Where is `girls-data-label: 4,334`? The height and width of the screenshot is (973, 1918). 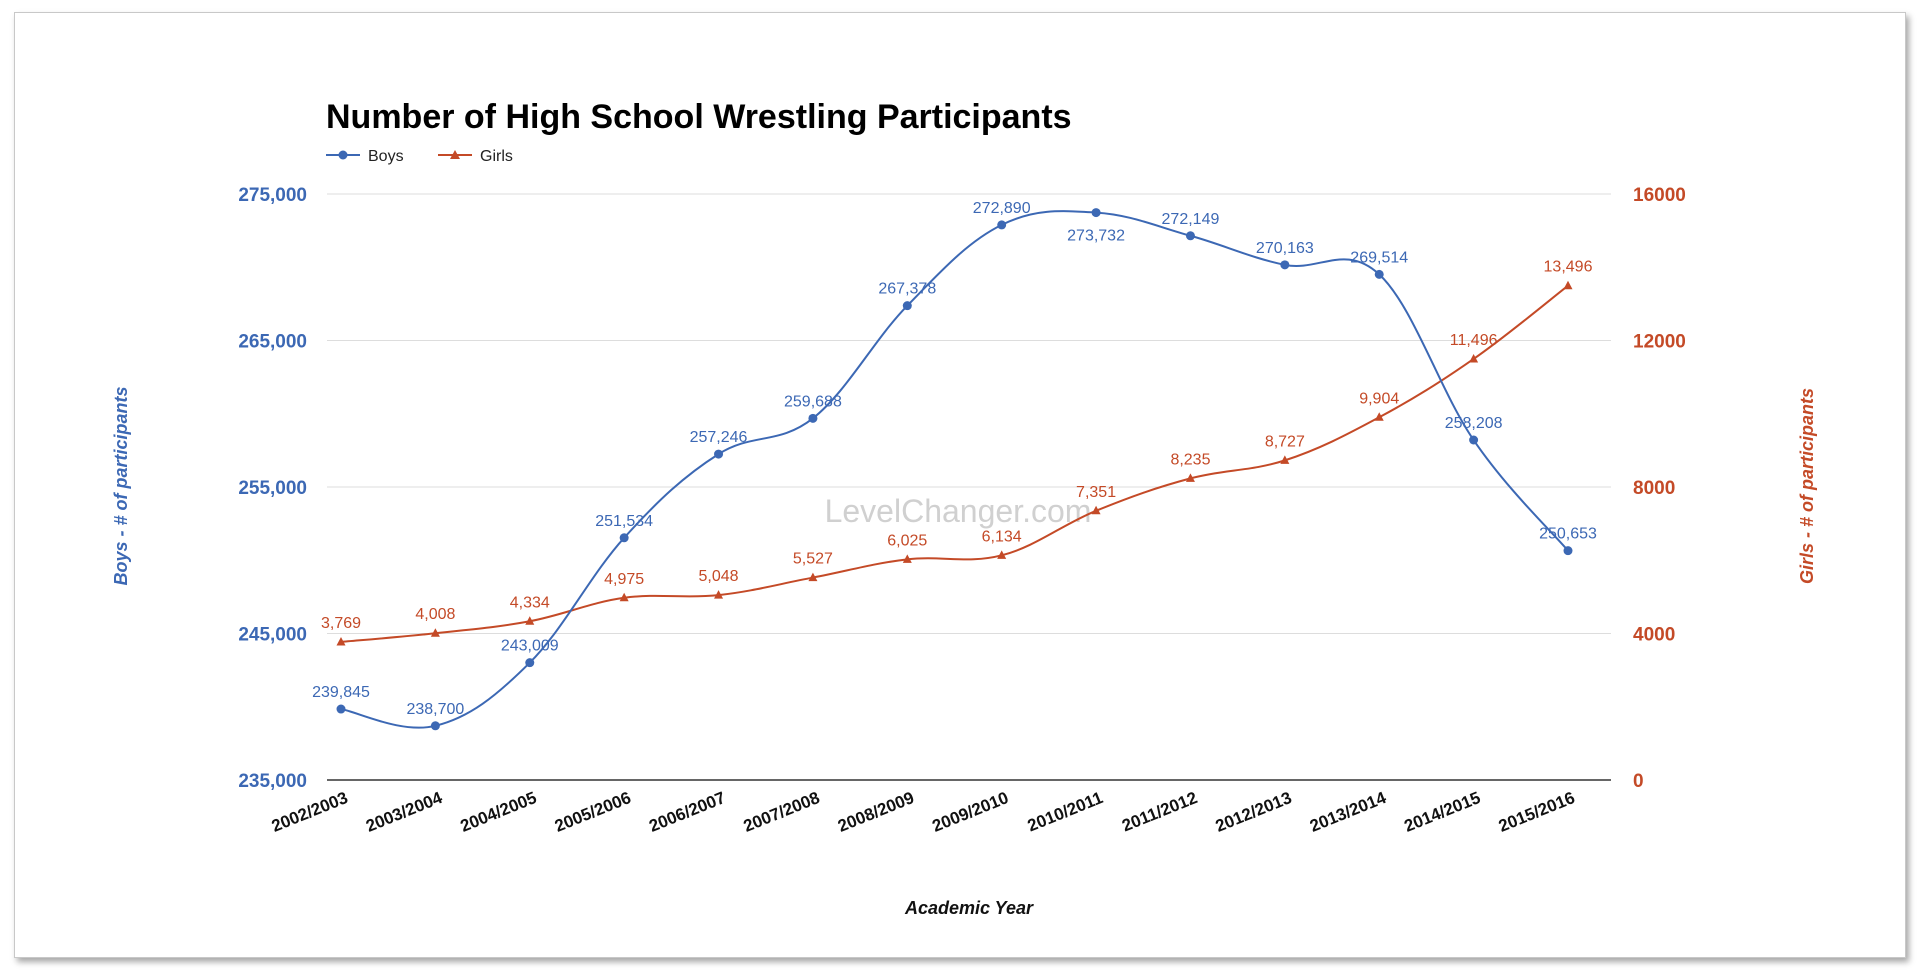
girls-data-label: 4,334 is located at coordinates (530, 602).